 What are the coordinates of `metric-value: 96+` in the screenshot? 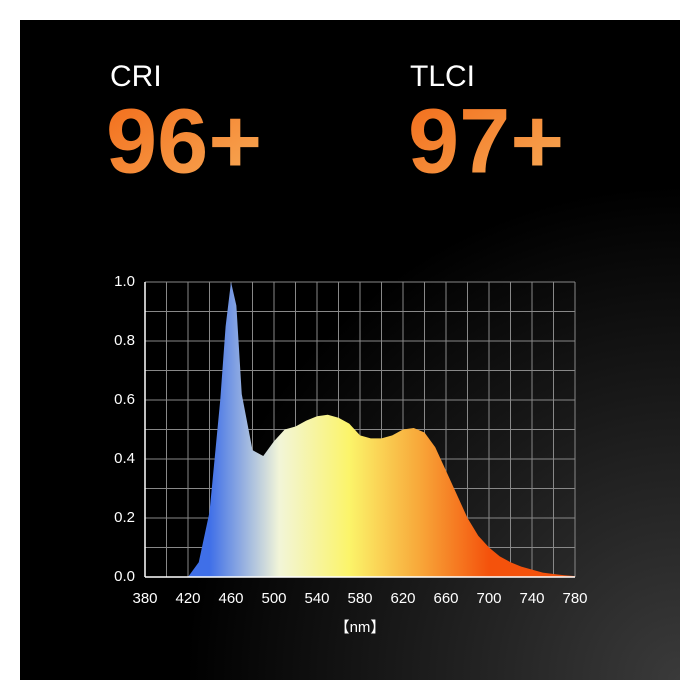 It's located at (184, 141).